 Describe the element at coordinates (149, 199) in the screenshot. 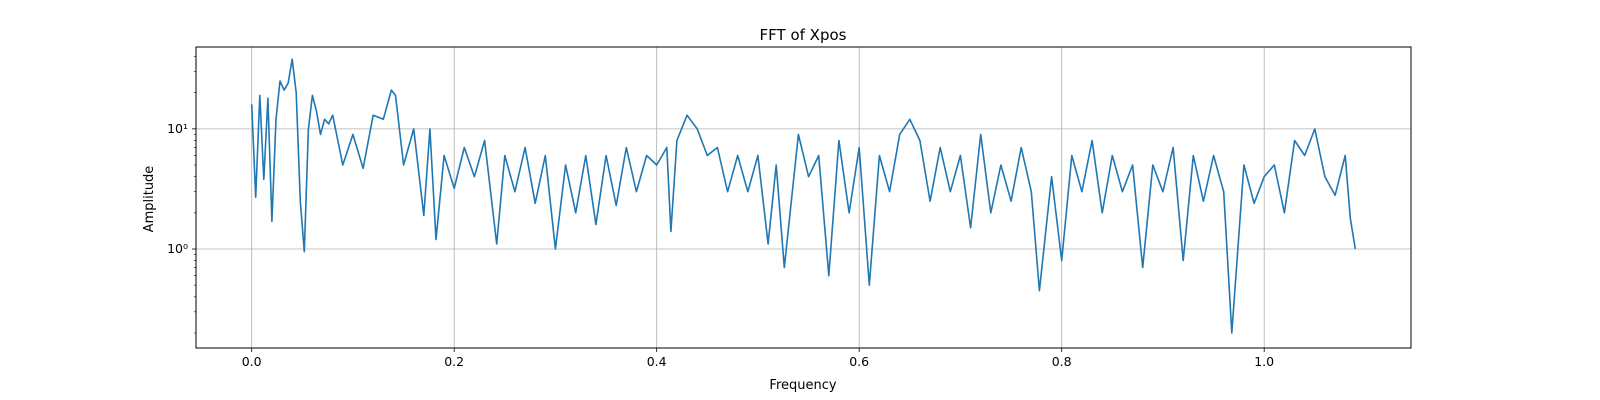

I see `y-axis-label: Amplitude` at that location.